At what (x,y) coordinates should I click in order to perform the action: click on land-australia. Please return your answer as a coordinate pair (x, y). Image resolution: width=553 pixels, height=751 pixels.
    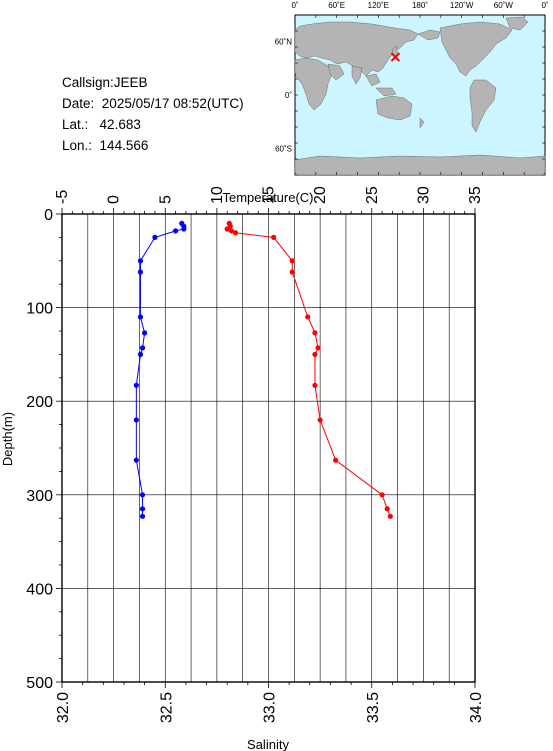
    Looking at the image, I should click on (394, 108).